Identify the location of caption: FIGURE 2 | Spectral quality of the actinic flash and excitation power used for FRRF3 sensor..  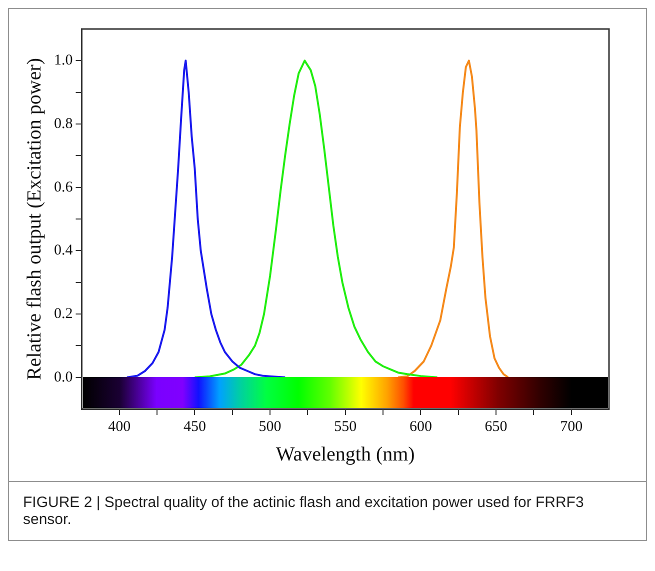
(304, 511).